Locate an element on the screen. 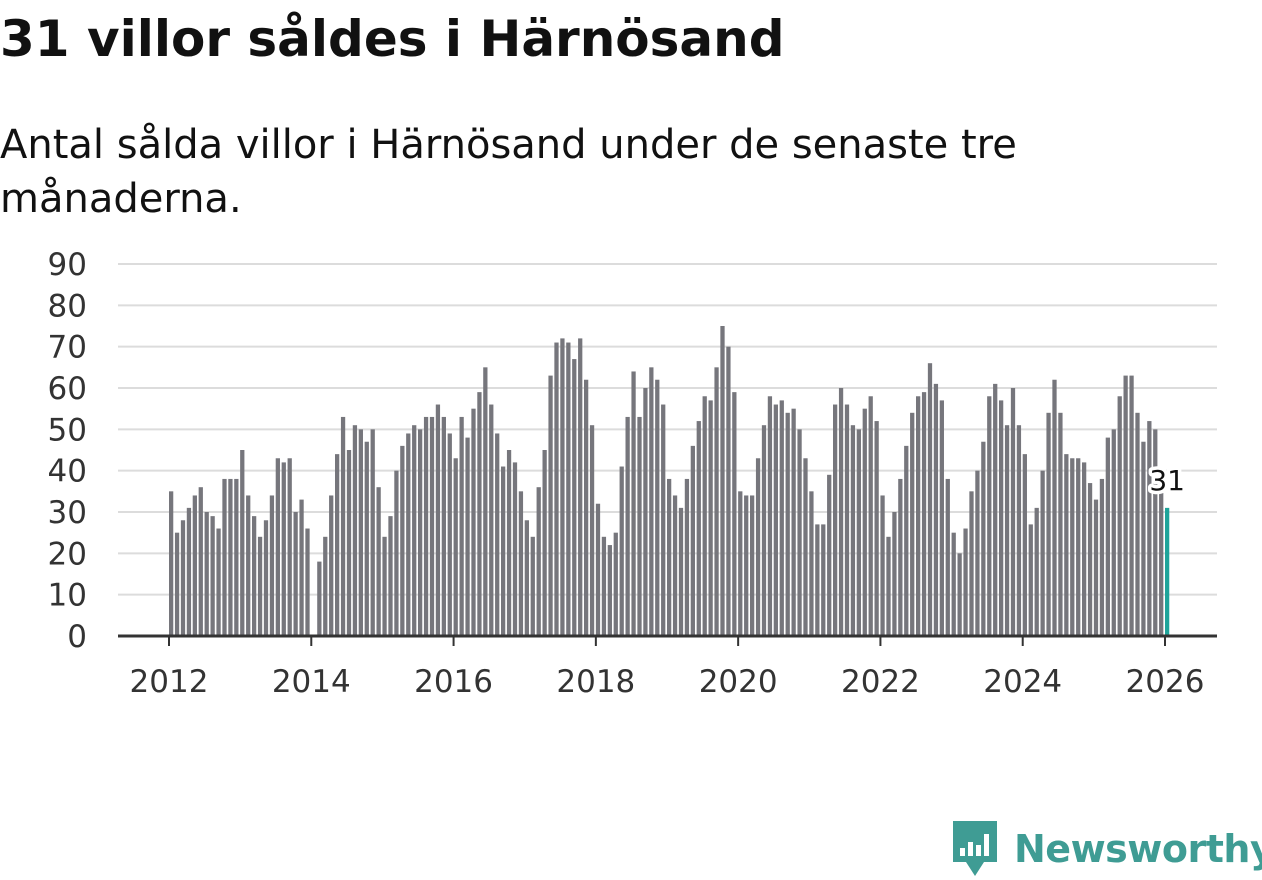 Image resolution: width=1262 pixels, height=880 pixels. y-tick-label: 60 is located at coordinates (67, 389).